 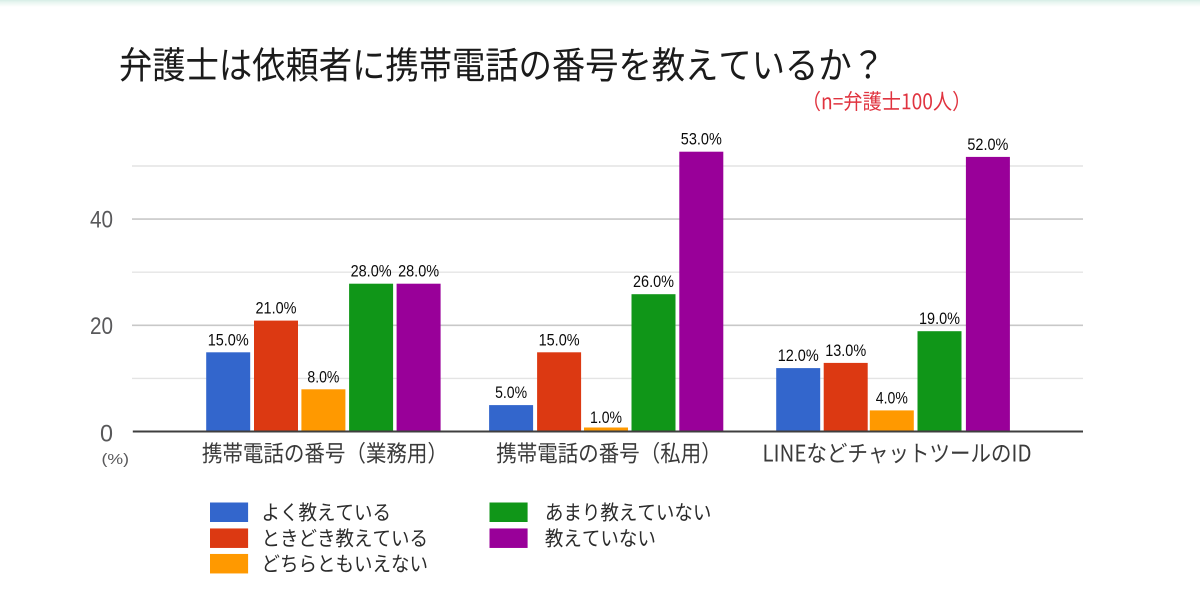 What do you see at coordinates (798, 355) in the screenshot?
I see `svg-text: 12.0%` at bounding box center [798, 355].